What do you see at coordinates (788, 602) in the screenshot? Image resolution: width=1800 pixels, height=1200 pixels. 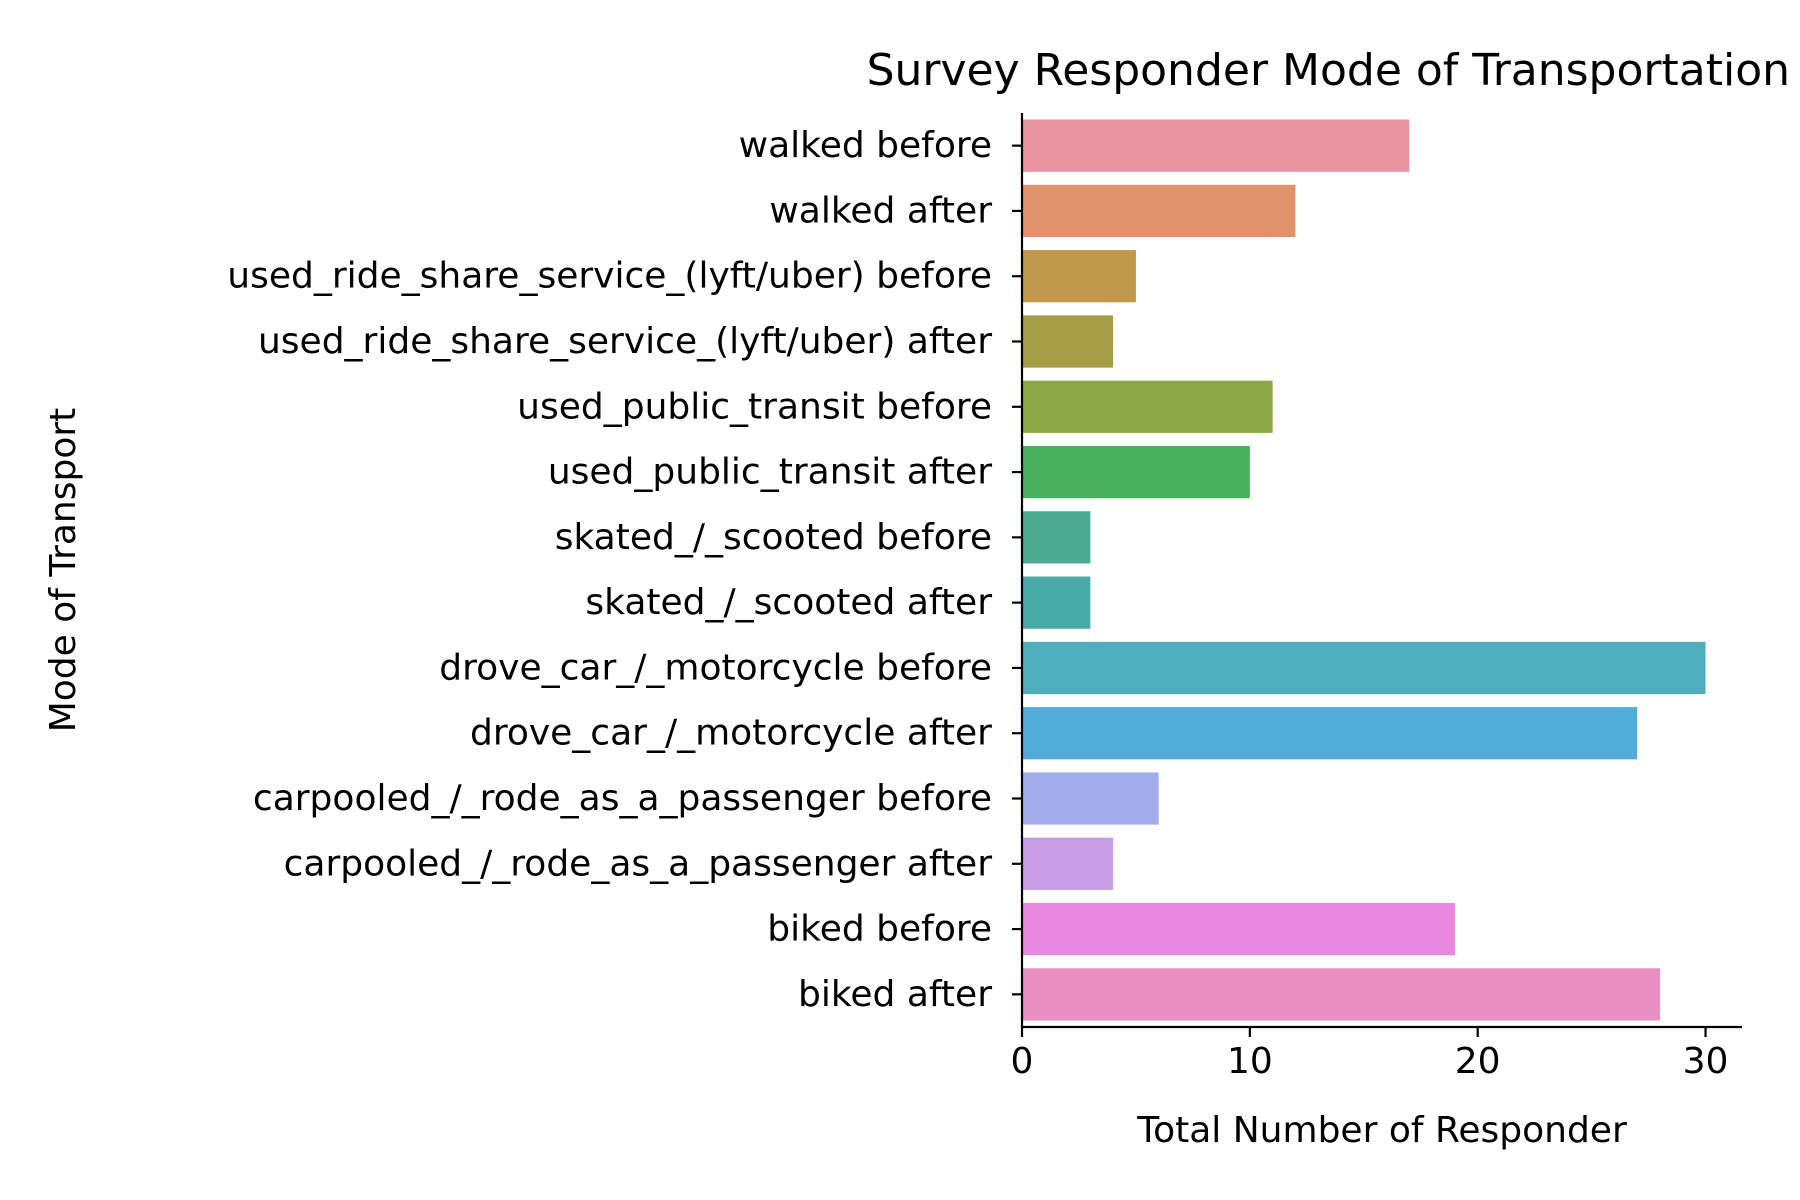 I see `y-tick-label: skated_/_scooted after` at bounding box center [788, 602].